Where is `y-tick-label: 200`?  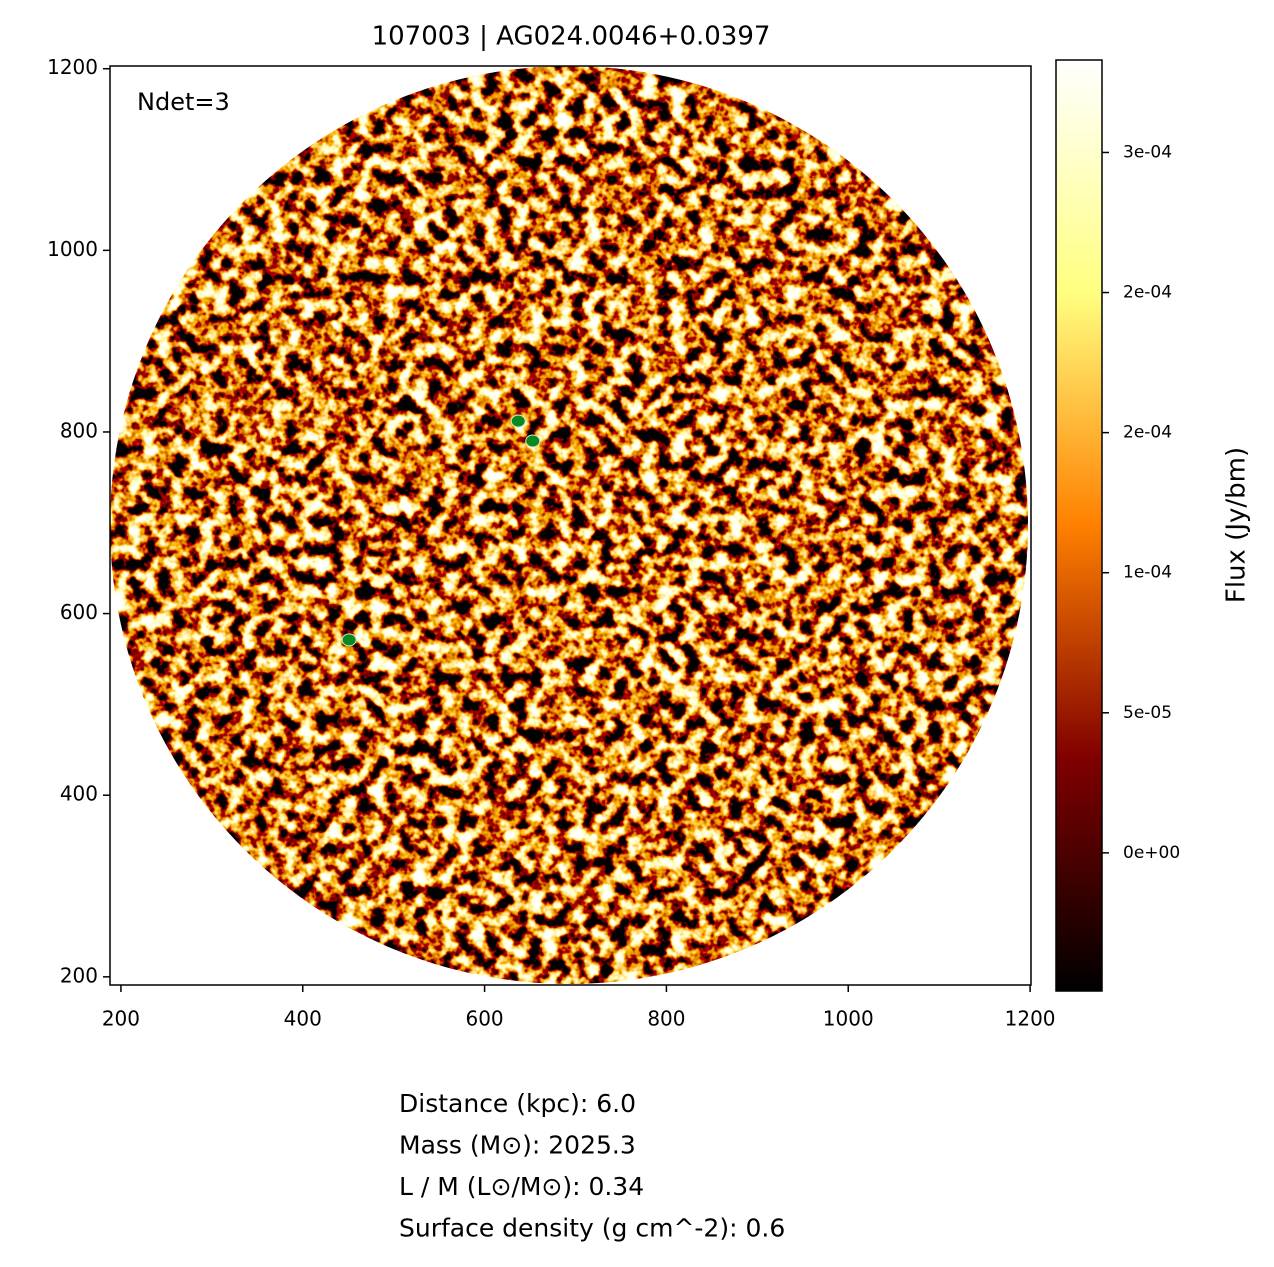 y-tick-label: 200 is located at coordinates (79, 975).